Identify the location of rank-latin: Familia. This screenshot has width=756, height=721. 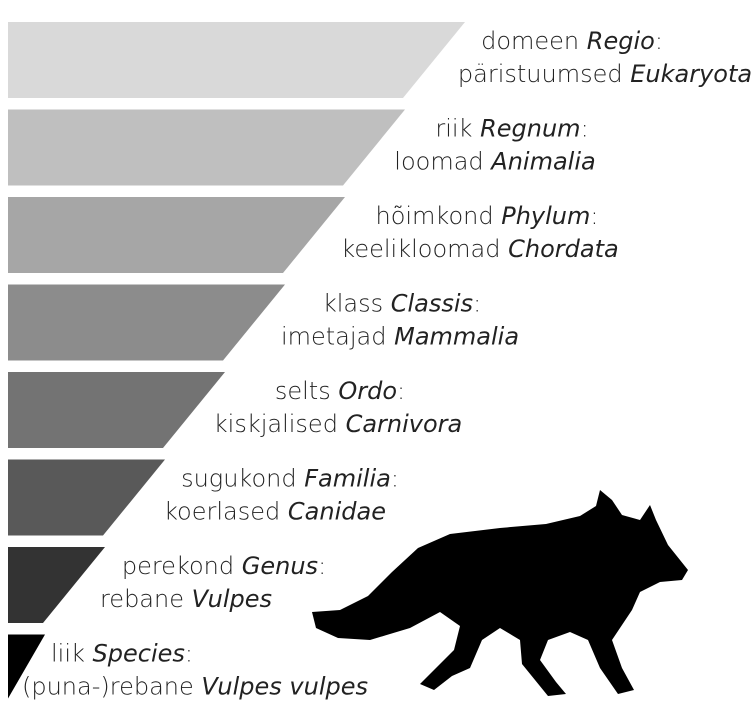
(347, 479).